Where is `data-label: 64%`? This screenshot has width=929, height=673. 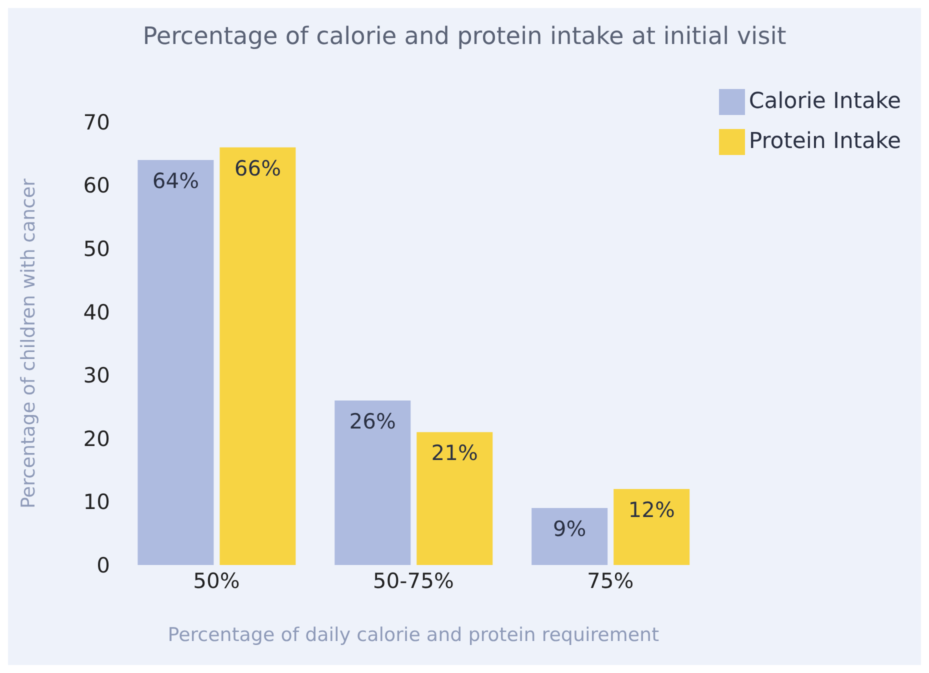 data-label: 64% is located at coordinates (176, 180).